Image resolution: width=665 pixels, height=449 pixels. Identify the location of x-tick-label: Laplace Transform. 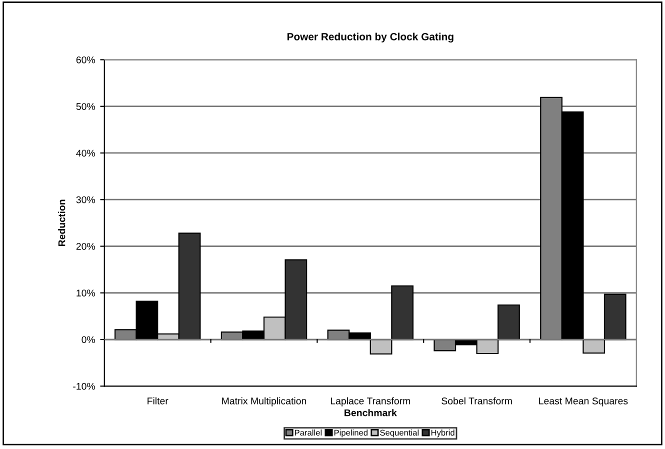
(370, 401).